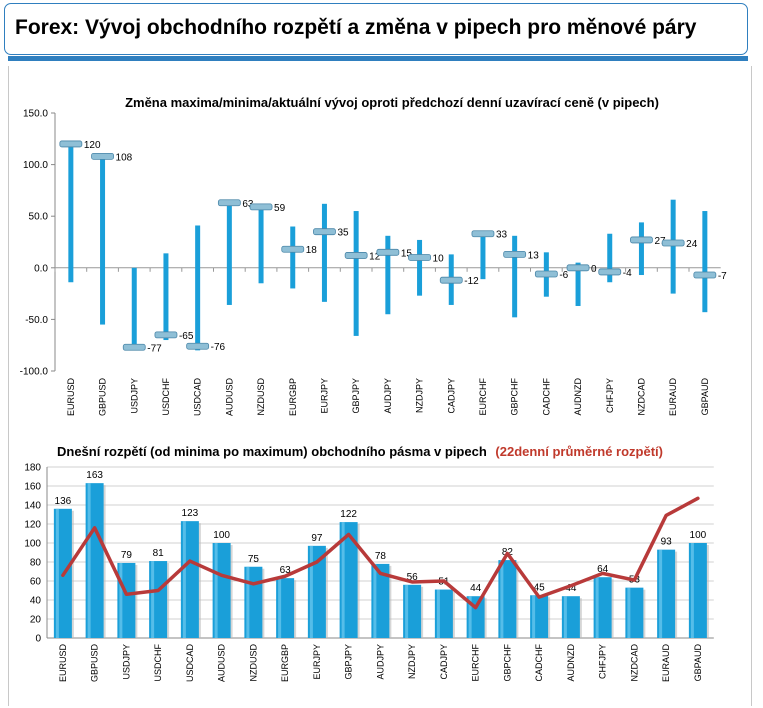  What do you see at coordinates (63, 501) in the screenshot?
I see `daily-data-label: 136` at bounding box center [63, 501].